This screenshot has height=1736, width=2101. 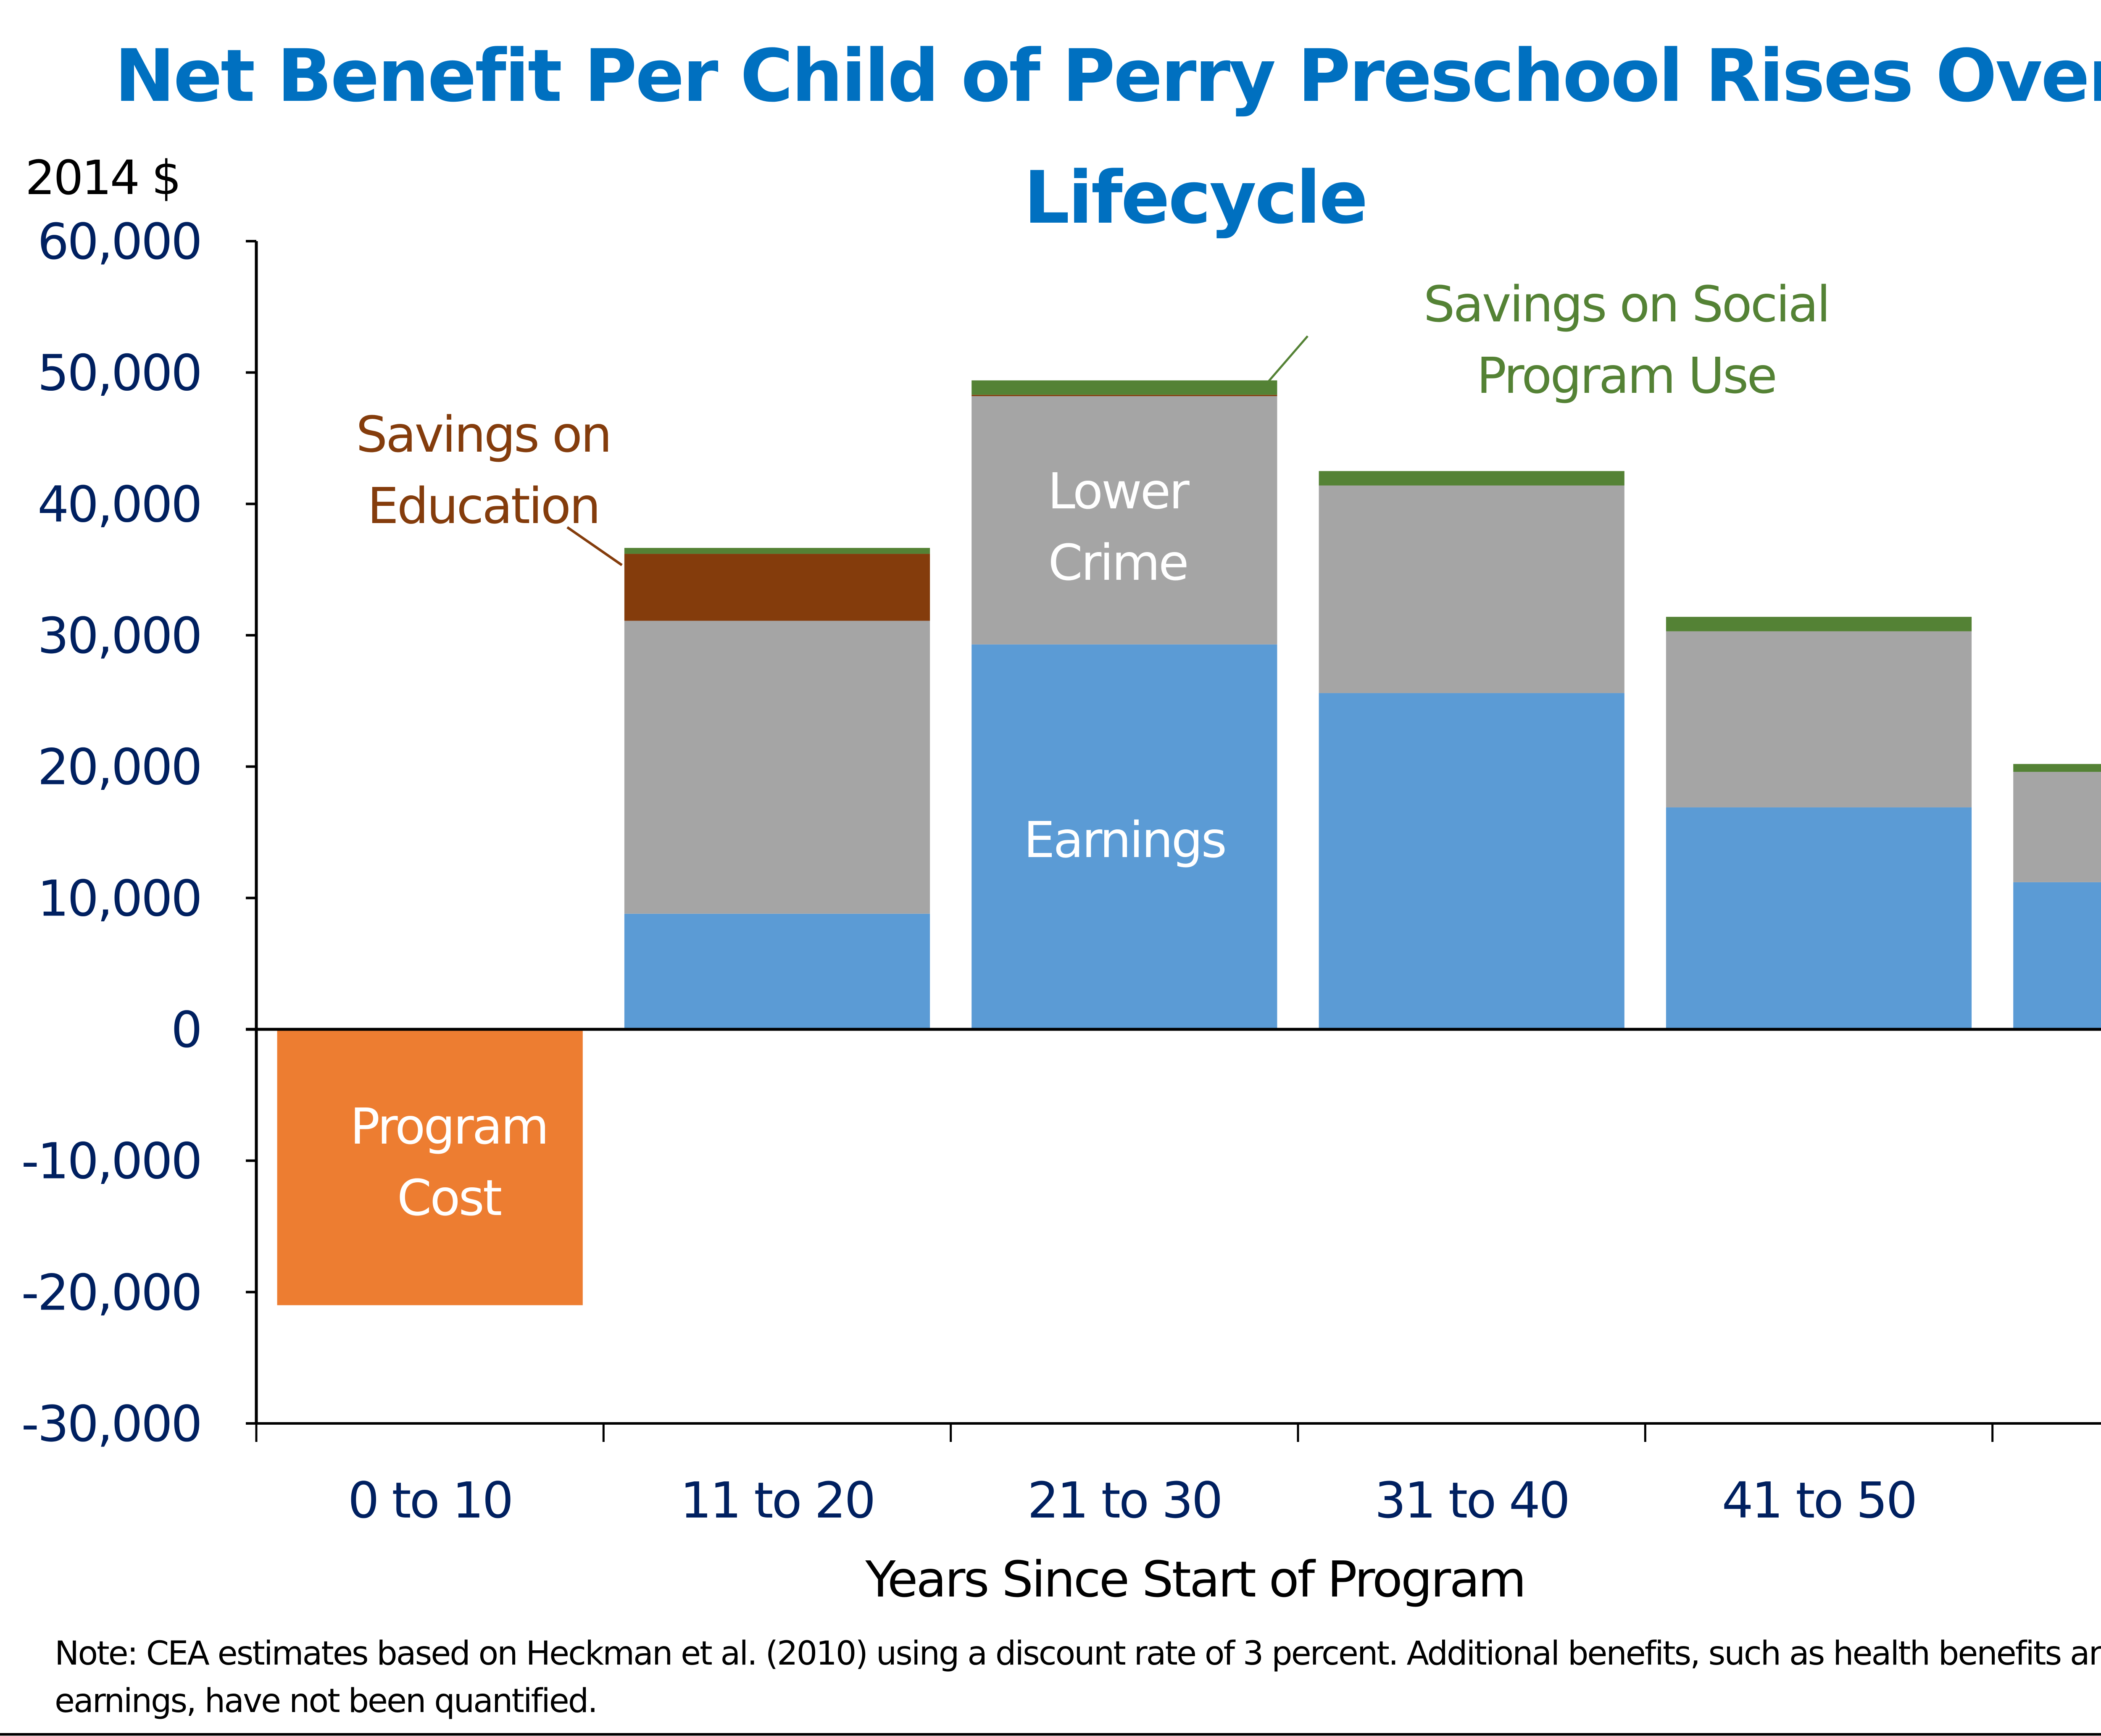 I want to click on y-tick-label: 40,000, so click(x=119, y=504).